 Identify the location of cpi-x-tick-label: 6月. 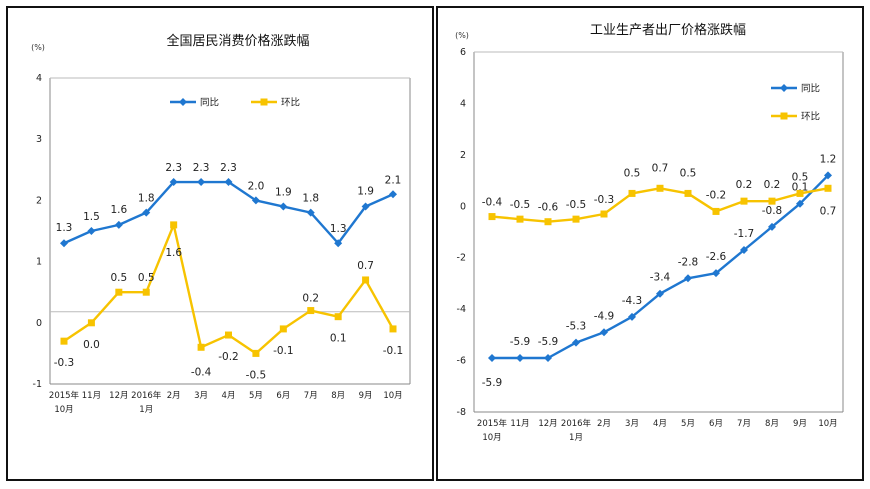
(283, 396).